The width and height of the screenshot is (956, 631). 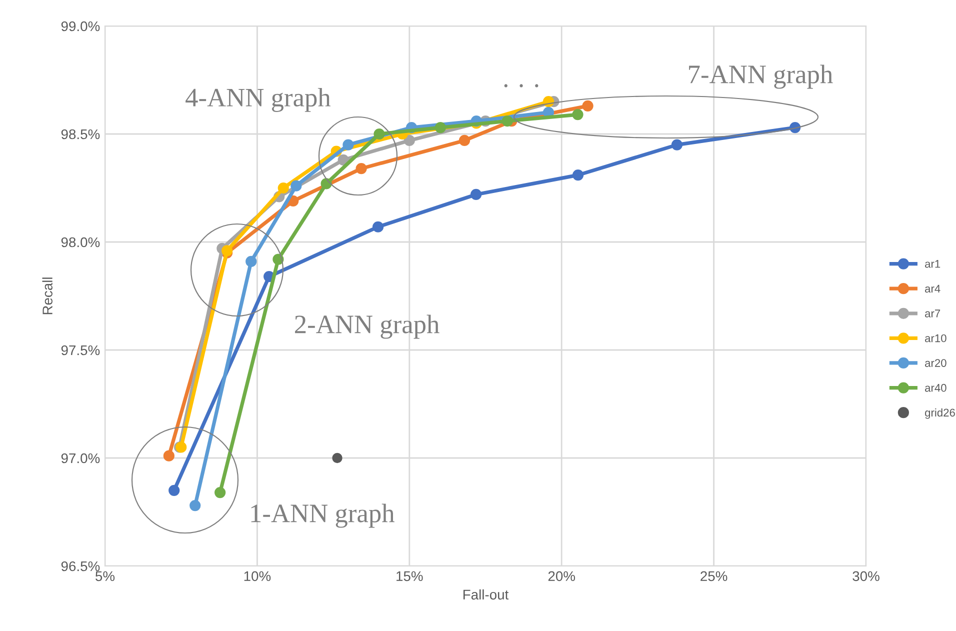 I want to click on y-tick-label: 98.0%, so click(x=80, y=242).